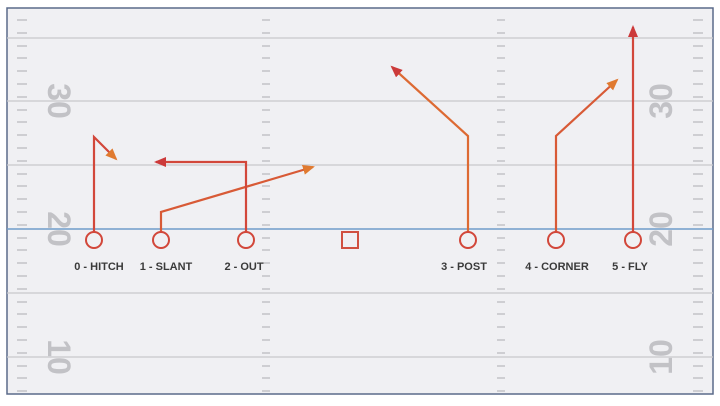  Describe the element at coordinates (661, 229) in the screenshot. I see `yard-number-20-right: 20` at that location.